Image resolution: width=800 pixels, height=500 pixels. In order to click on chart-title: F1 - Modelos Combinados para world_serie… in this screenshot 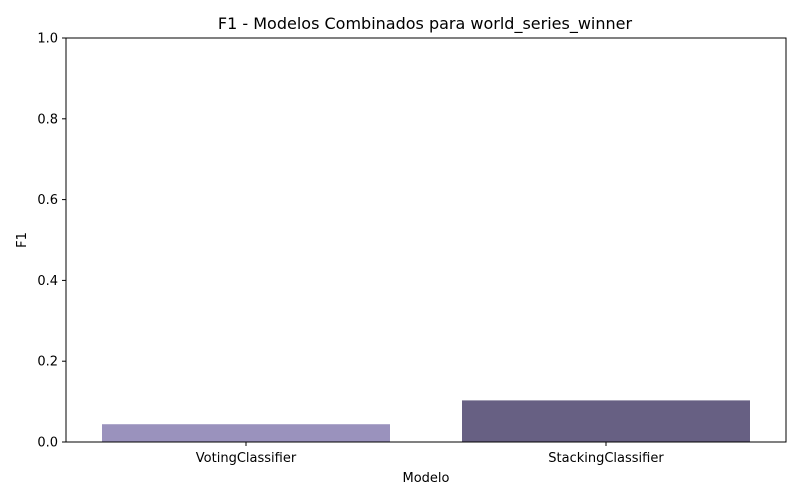, I will do `click(425, 24)`.